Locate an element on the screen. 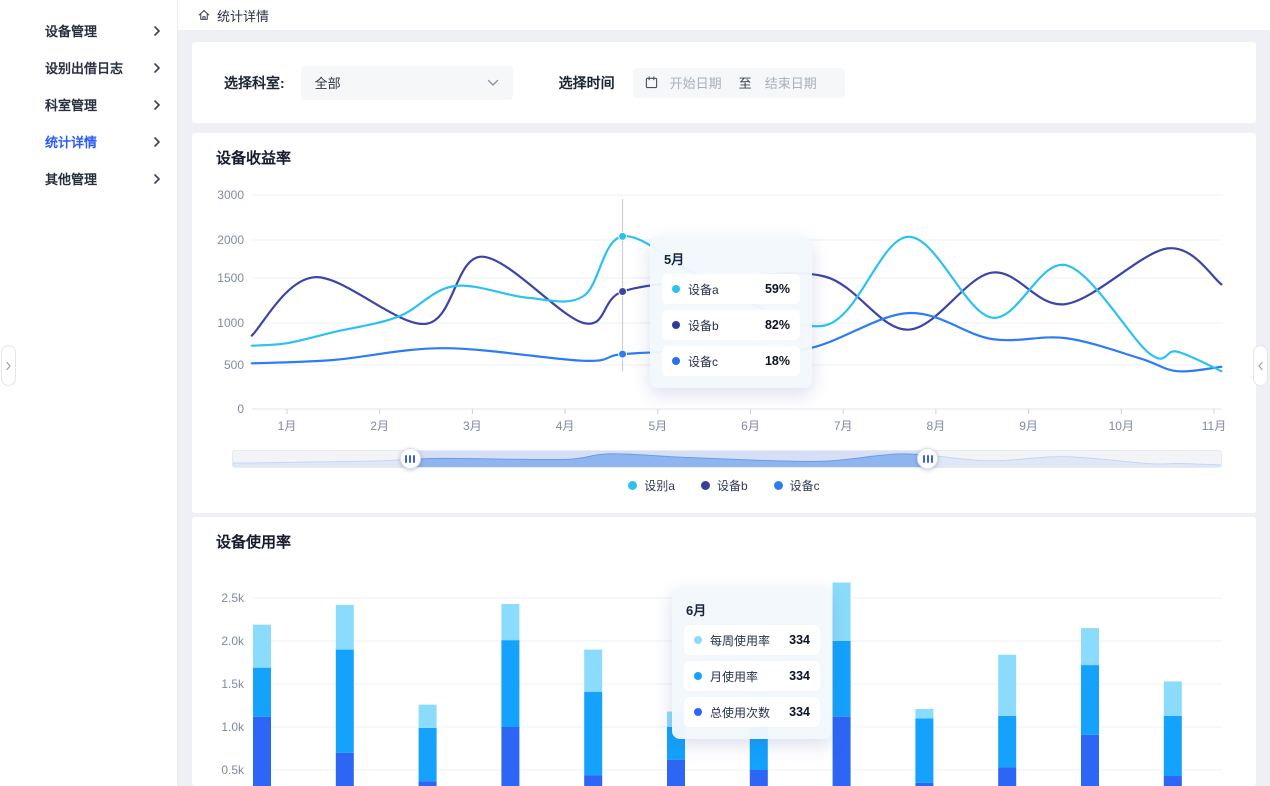 The width and height of the screenshot is (1270, 786). y-axis-label: 500 is located at coordinates (234, 365).